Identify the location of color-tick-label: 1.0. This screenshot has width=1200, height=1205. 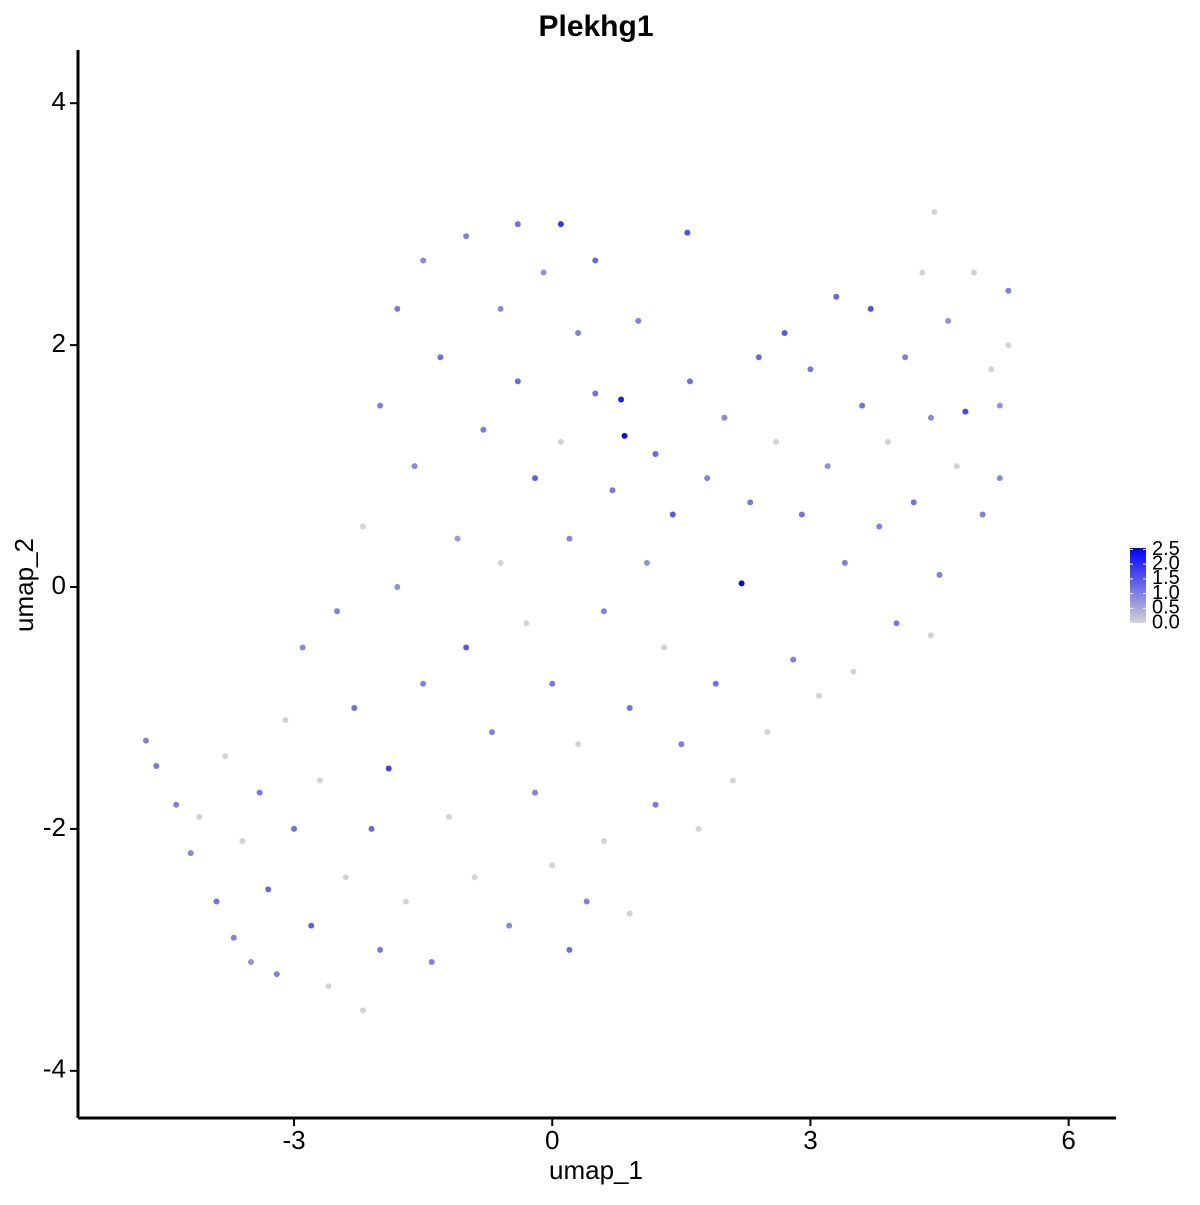
(1166, 593).